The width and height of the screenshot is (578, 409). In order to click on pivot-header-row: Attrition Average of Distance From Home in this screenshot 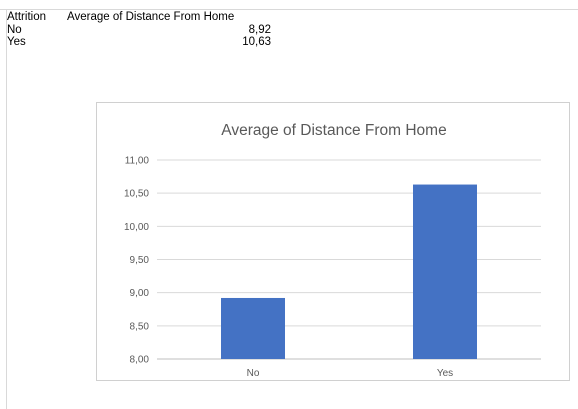, I will do `click(142, 17)`.